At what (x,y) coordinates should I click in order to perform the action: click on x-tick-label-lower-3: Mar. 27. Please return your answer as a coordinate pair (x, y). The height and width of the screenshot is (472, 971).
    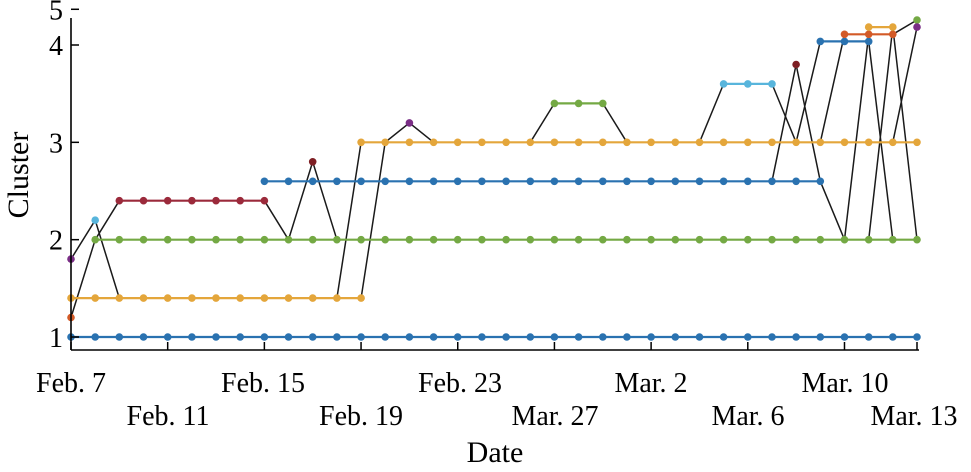
    Looking at the image, I should click on (554, 416).